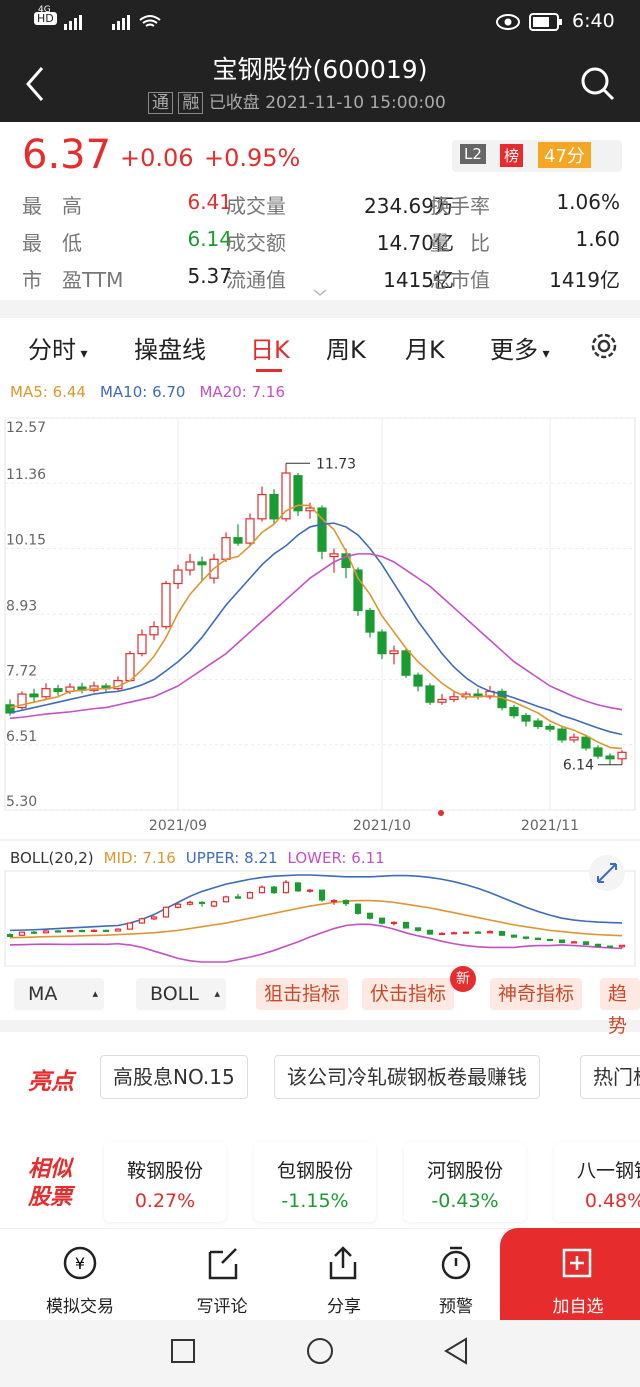  Describe the element at coordinates (610, 1077) in the screenshot. I see `highlight-tag: 热门板` at that location.